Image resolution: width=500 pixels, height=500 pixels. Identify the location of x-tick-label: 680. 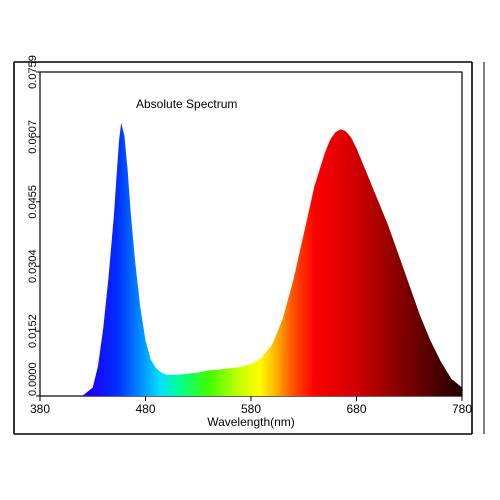
(356, 409).